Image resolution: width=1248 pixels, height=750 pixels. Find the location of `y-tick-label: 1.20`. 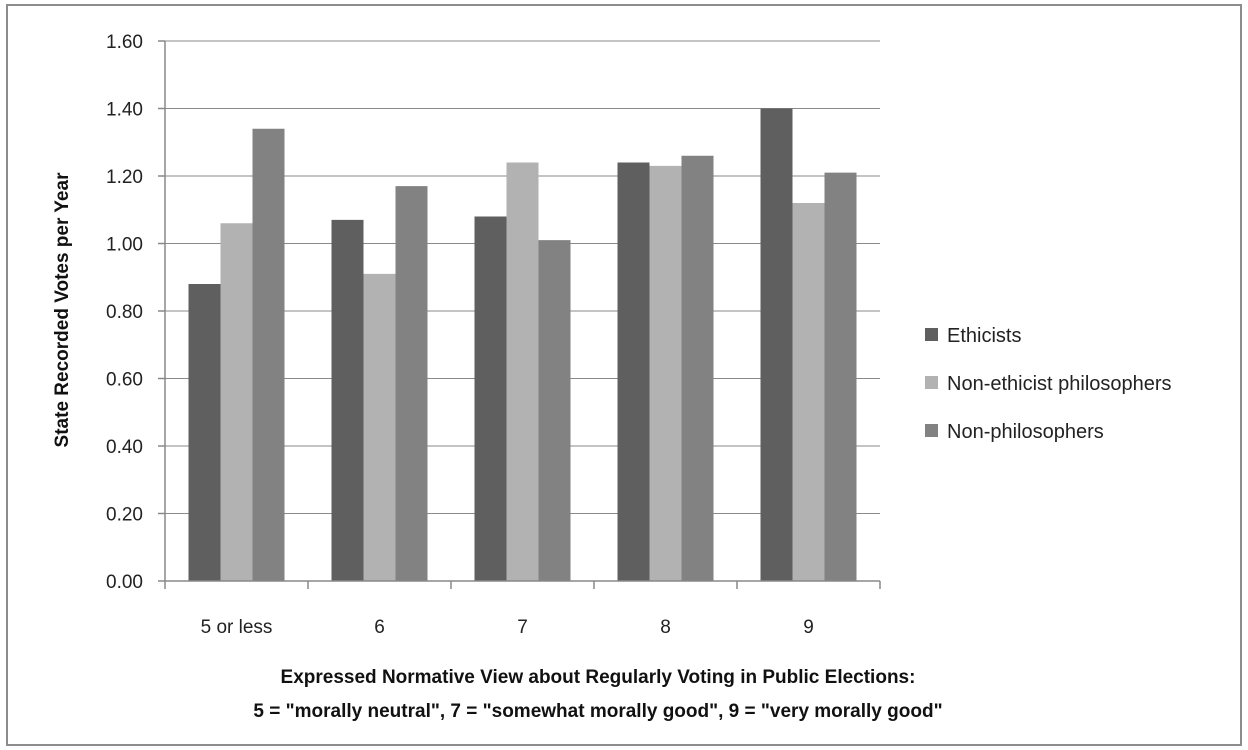

y-tick-label: 1.20 is located at coordinates (124, 177).